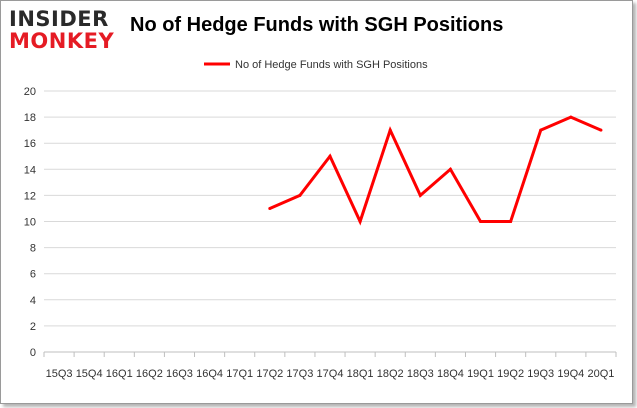  Describe the element at coordinates (30, 196) in the screenshot. I see `y-tick-label: 12` at that location.